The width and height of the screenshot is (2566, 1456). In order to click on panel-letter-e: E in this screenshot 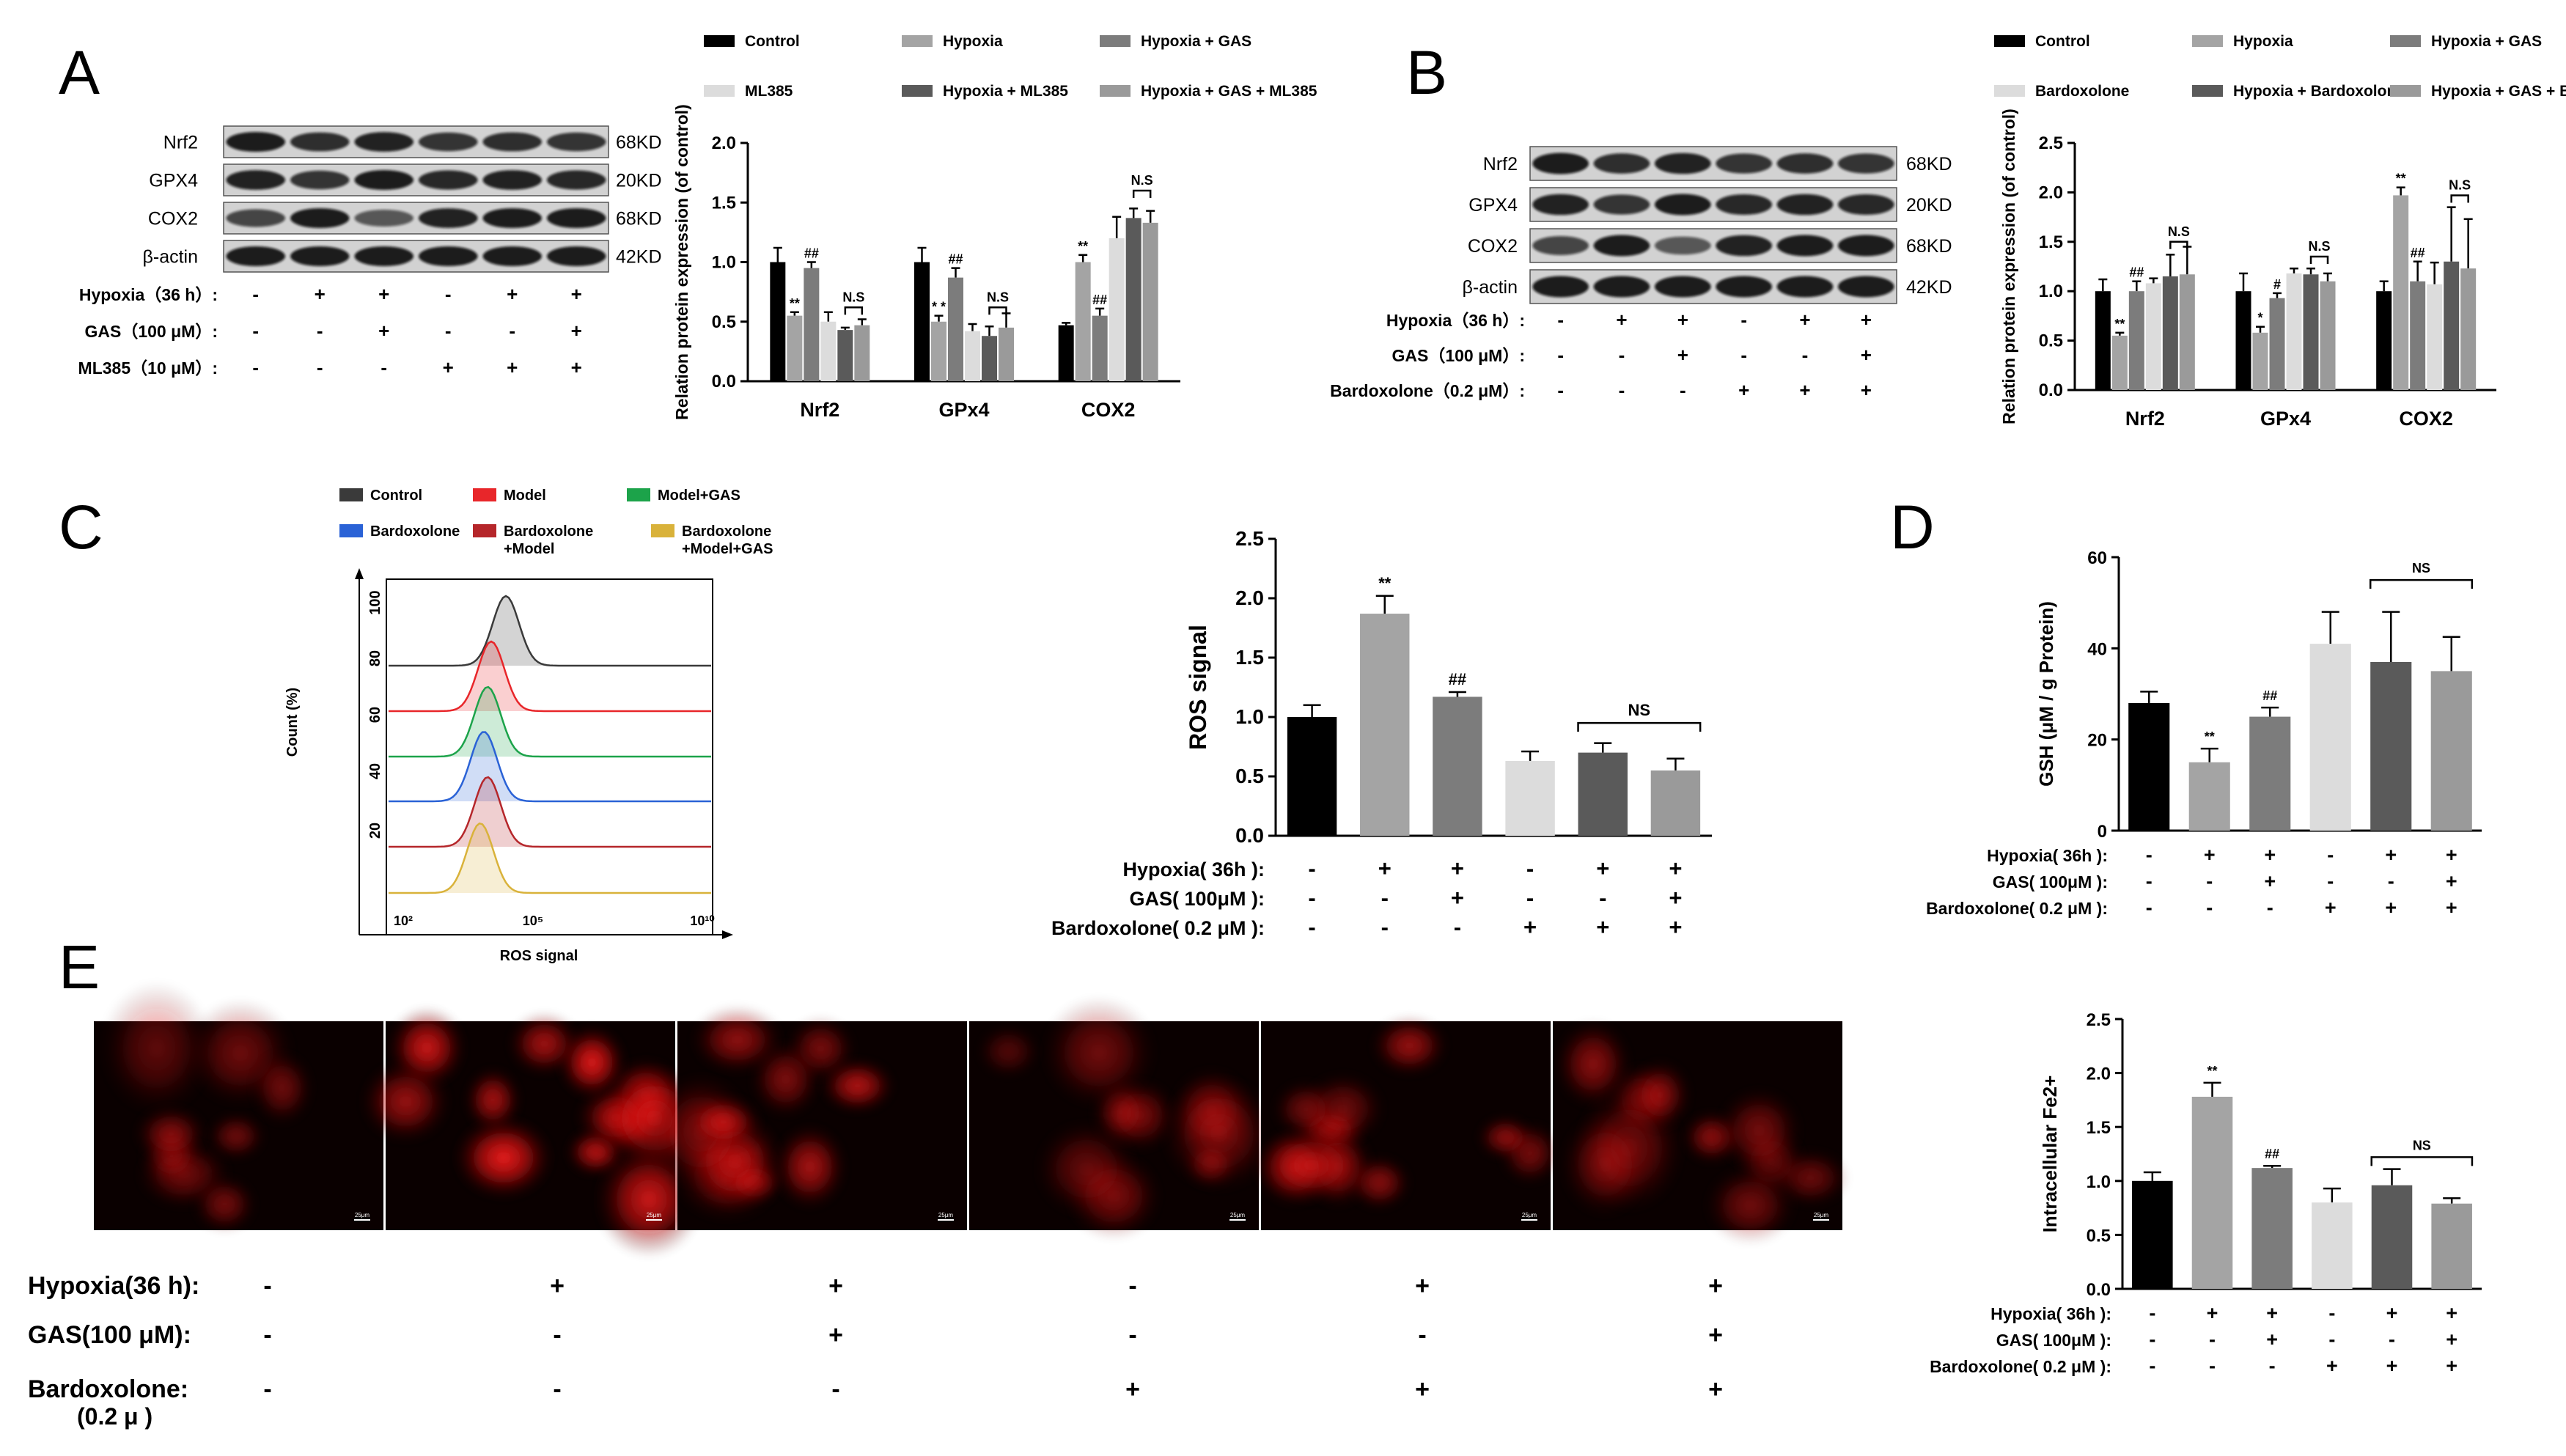, I will do `click(79, 967)`.